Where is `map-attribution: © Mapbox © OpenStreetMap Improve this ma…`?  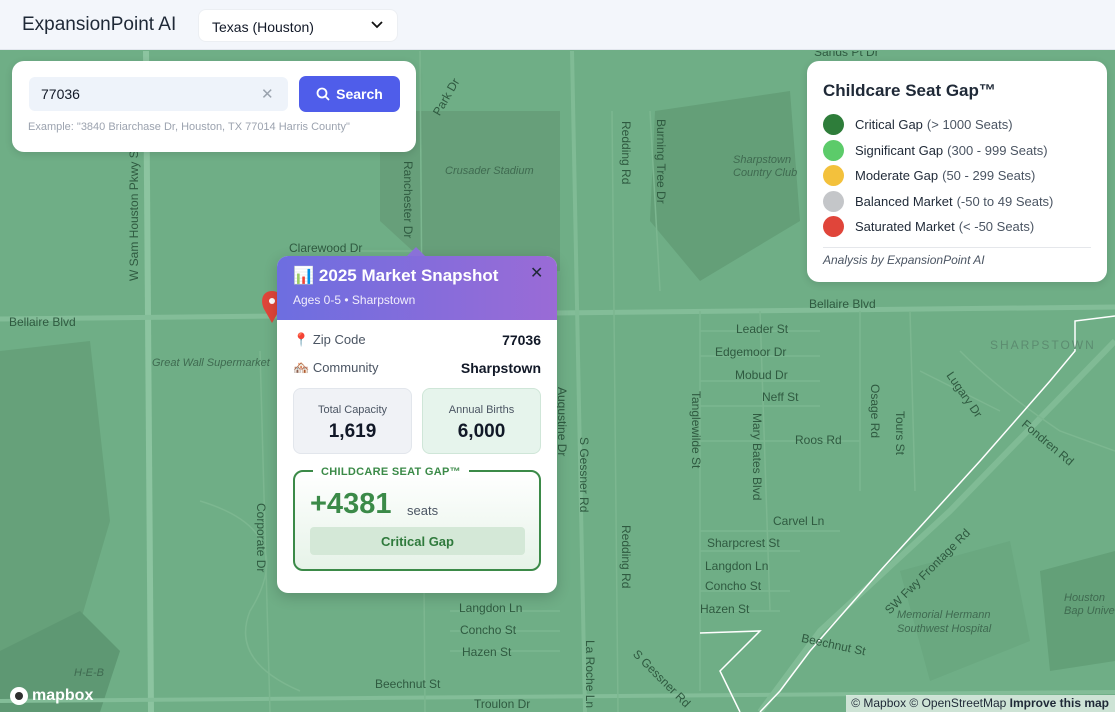 map-attribution: © Mapbox © OpenStreetMap Improve this ma… is located at coordinates (980, 703).